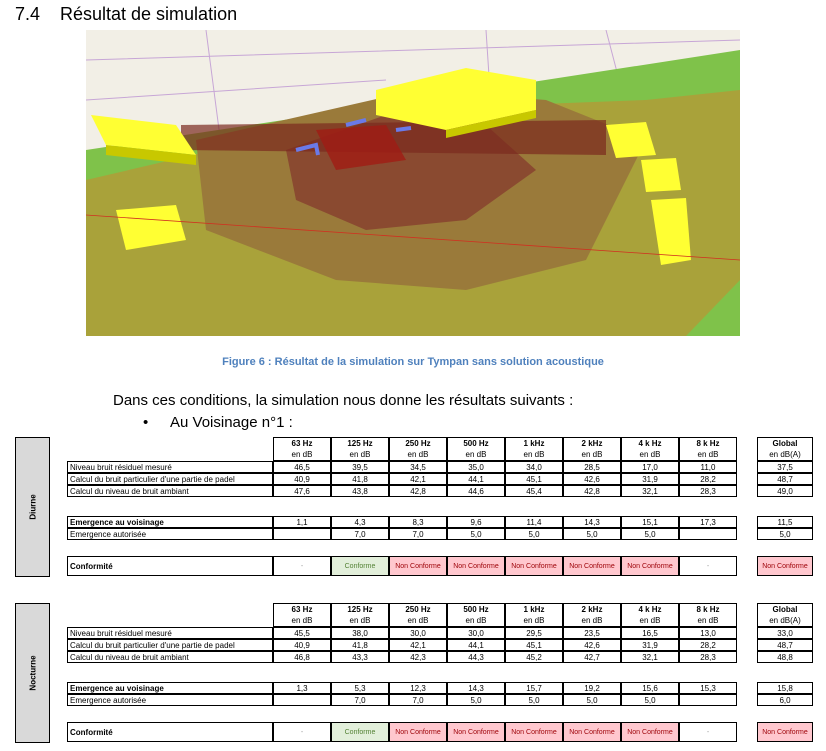 The height and width of the screenshot is (751, 826). What do you see at coordinates (650, 688) in the screenshot?
I see `value-cell: 15,6` at bounding box center [650, 688].